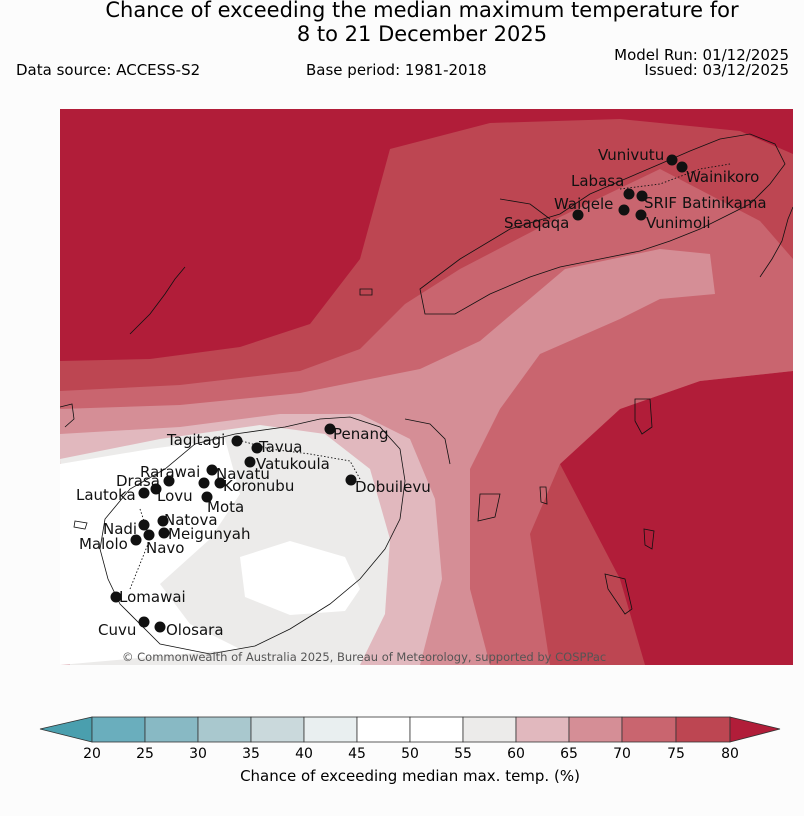 This screenshot has width=804, height=816. What do you see at coordinates (675, 176) in the screenshot?
I see `district-boundary-vanua` at bounding box center [675, 176].